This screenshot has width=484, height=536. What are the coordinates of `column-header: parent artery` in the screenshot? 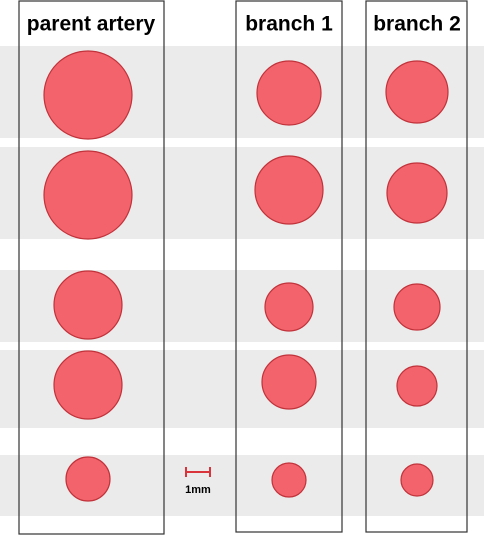 It's located at (91, 24).